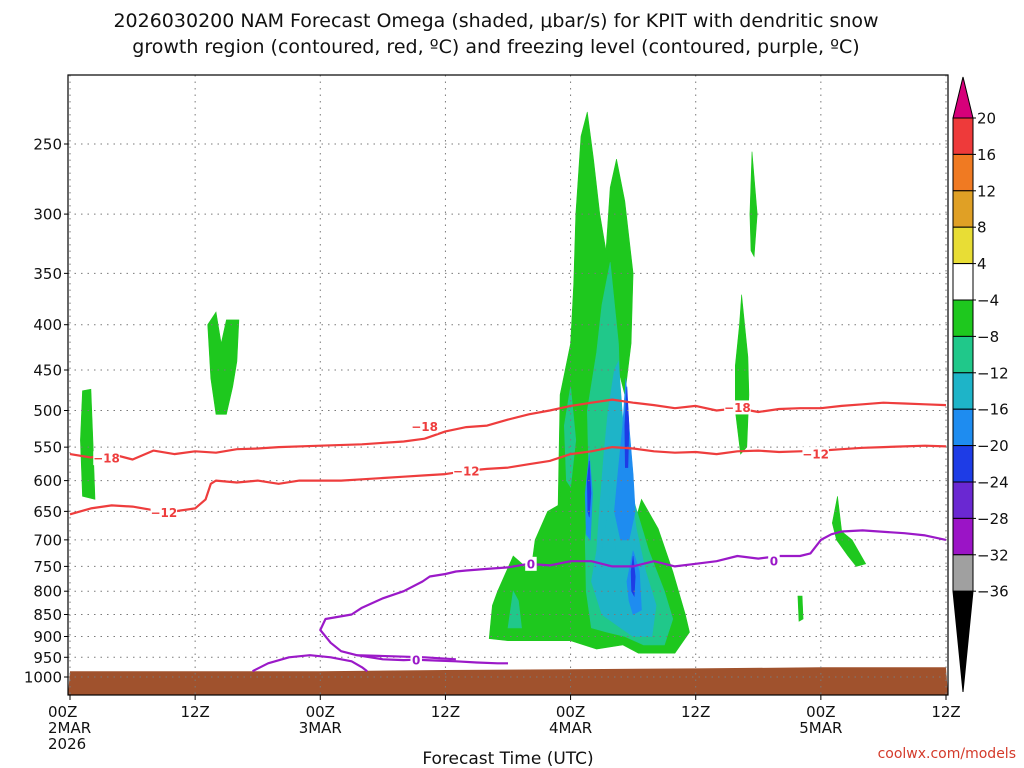  I want to click on contour-label-1-0: −12, so click(163, 513).